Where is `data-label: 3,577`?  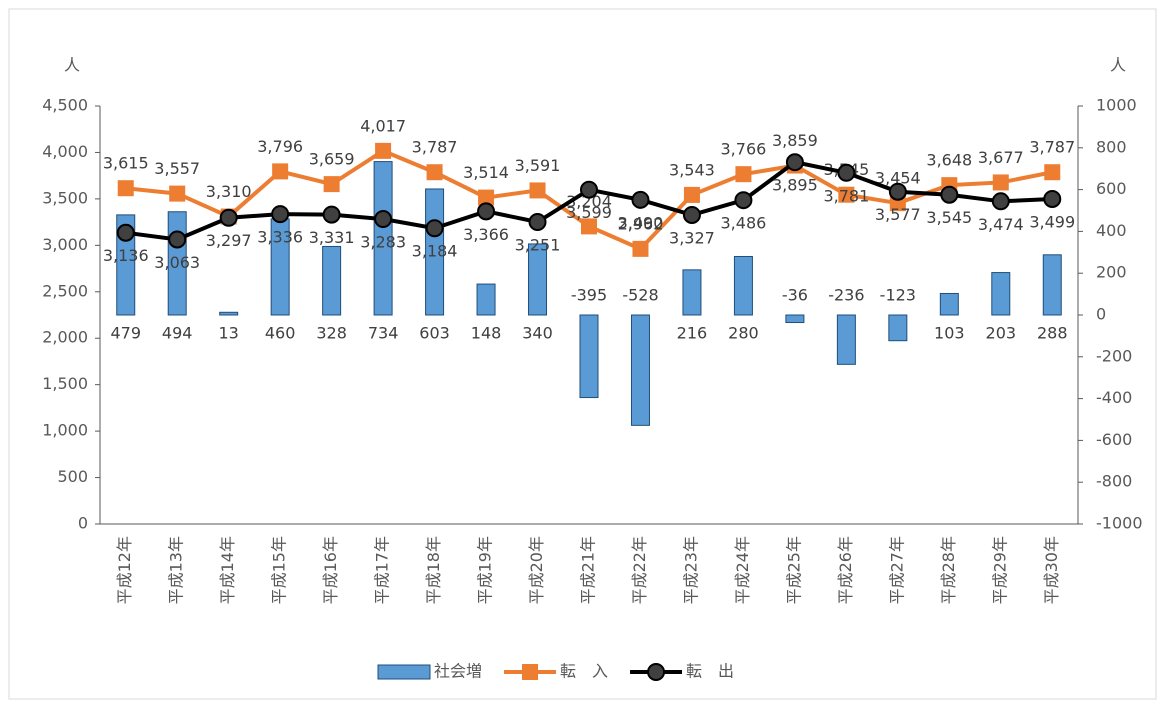 data-label: 3,577 is located at coordinates (898, 214).